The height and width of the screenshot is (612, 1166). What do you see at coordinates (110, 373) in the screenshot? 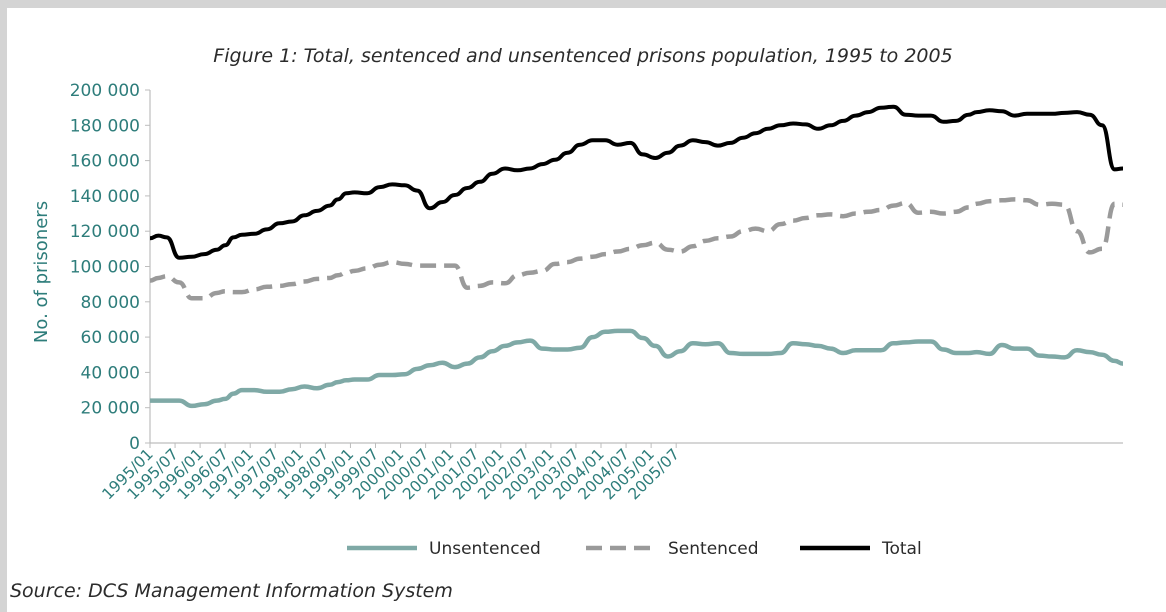
I see `y-tick-label: 40 000` at bounding box center [110, 373].